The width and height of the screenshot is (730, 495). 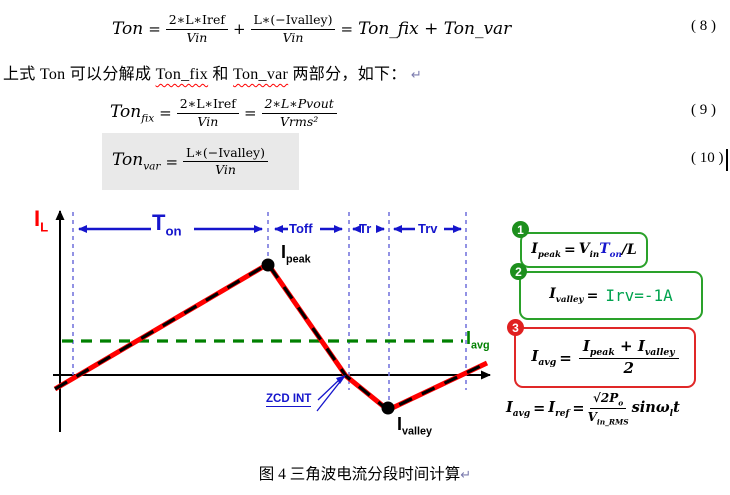 What do you see at coordinates (359, 474) in the screenshot?
I see `caption-text: 图 4 三角波电流分段时间计算` at bounding box center [359, 474].